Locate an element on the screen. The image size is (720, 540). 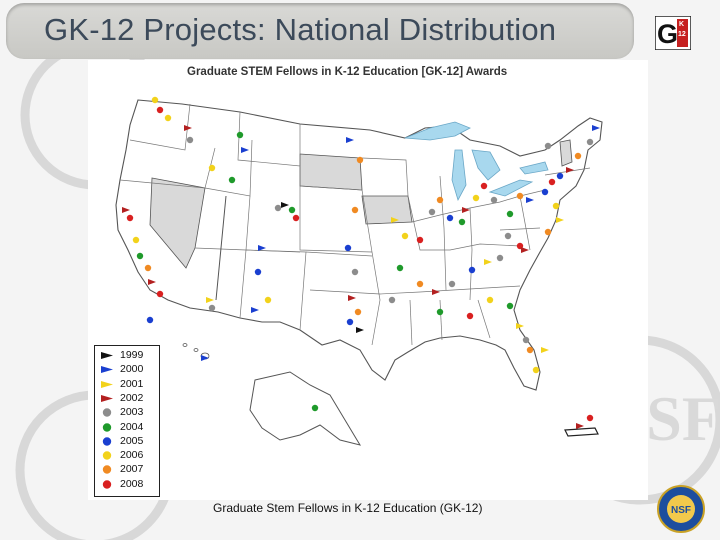
legend-item: 2004 is located at coordinates (121, 426).